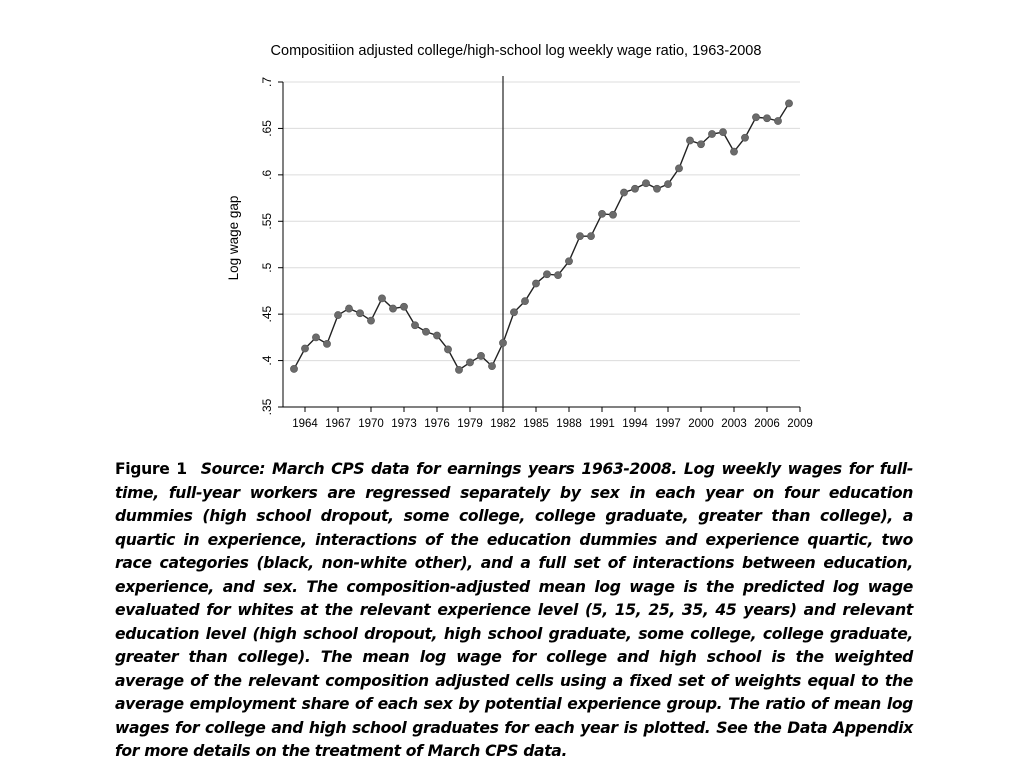 The width and height of the screenshot is (1024, 768). I want to click on data-point-1972, so click(393, 308).